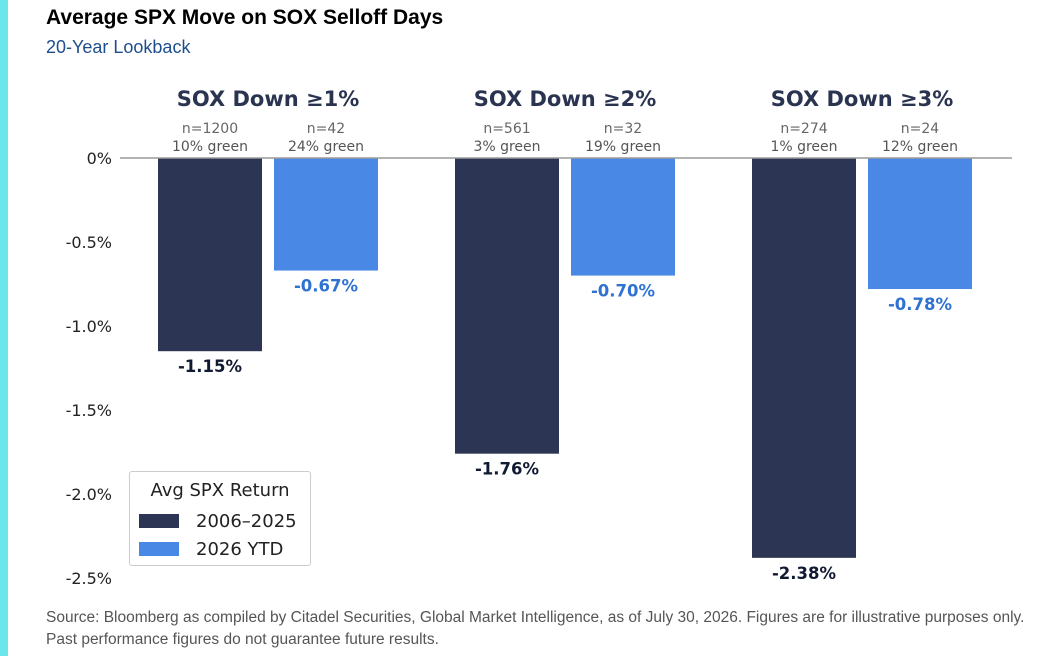  Describe the element at coordinates (210, 129) in the screenshot. I see `n-label: n=1200` at that location.